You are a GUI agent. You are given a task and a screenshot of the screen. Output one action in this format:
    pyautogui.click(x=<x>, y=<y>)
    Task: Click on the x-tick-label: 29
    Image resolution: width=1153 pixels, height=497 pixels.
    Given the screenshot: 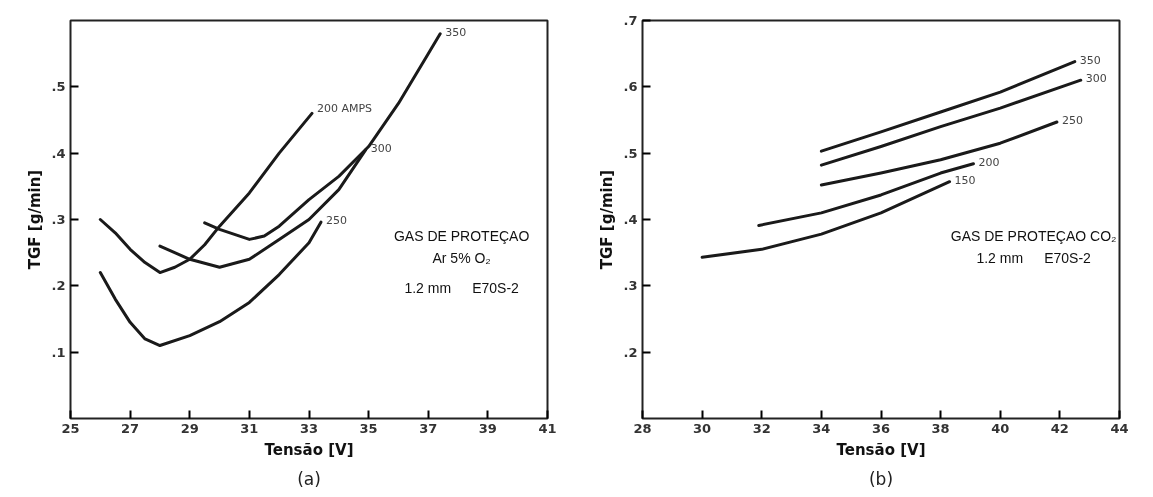 What is the action you would take?
    pyautogui.click(x=189, y=428)
    